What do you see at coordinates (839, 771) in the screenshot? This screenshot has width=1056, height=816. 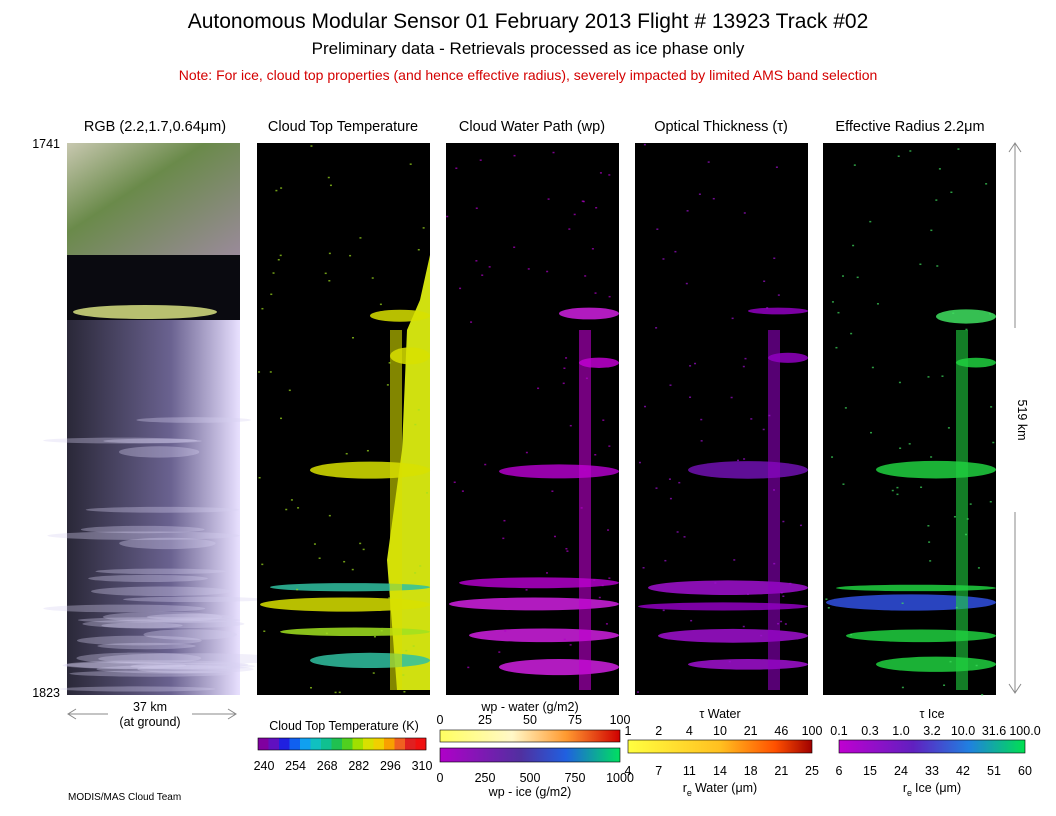 I see `colorbar-tick-label: 6` at bounding box center [839, 771].